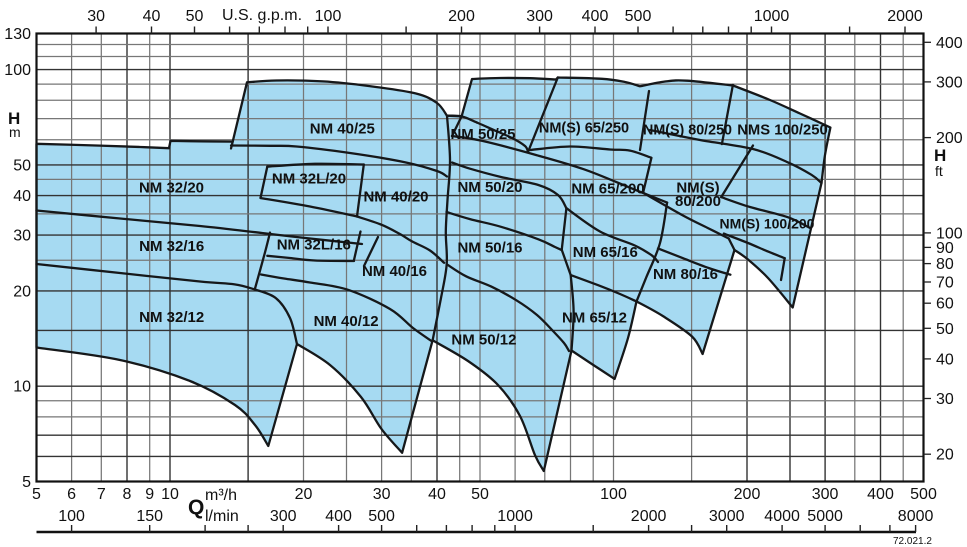 The image size is (967, 547). What do you see at coordinates (482, 134) in the screenshot?
I see `svg-text: NM 50/25` at bounding box center [482, 134].